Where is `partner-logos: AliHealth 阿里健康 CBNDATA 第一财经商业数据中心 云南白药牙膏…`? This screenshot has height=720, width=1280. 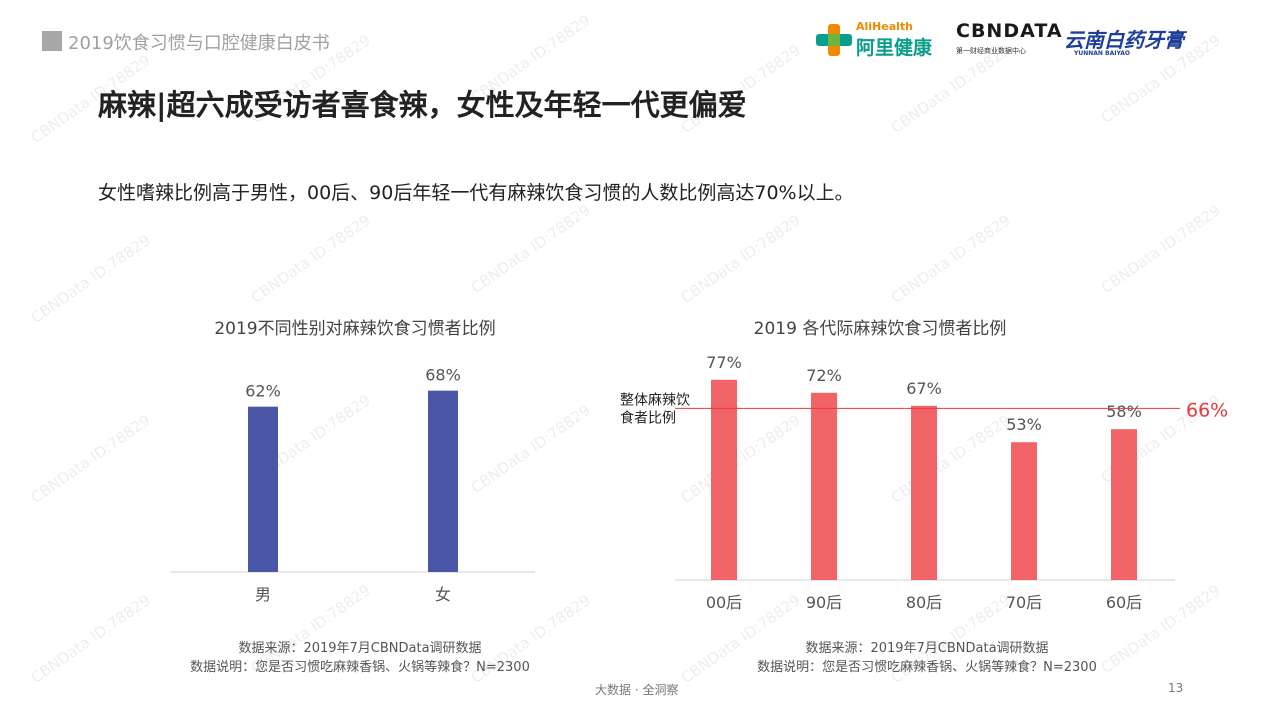 partner-logos: AliHealth 阿里健康 CBNDATA 第一财经商业数据中心 云南白药牙膏… is located at coordinates (1011, 40).